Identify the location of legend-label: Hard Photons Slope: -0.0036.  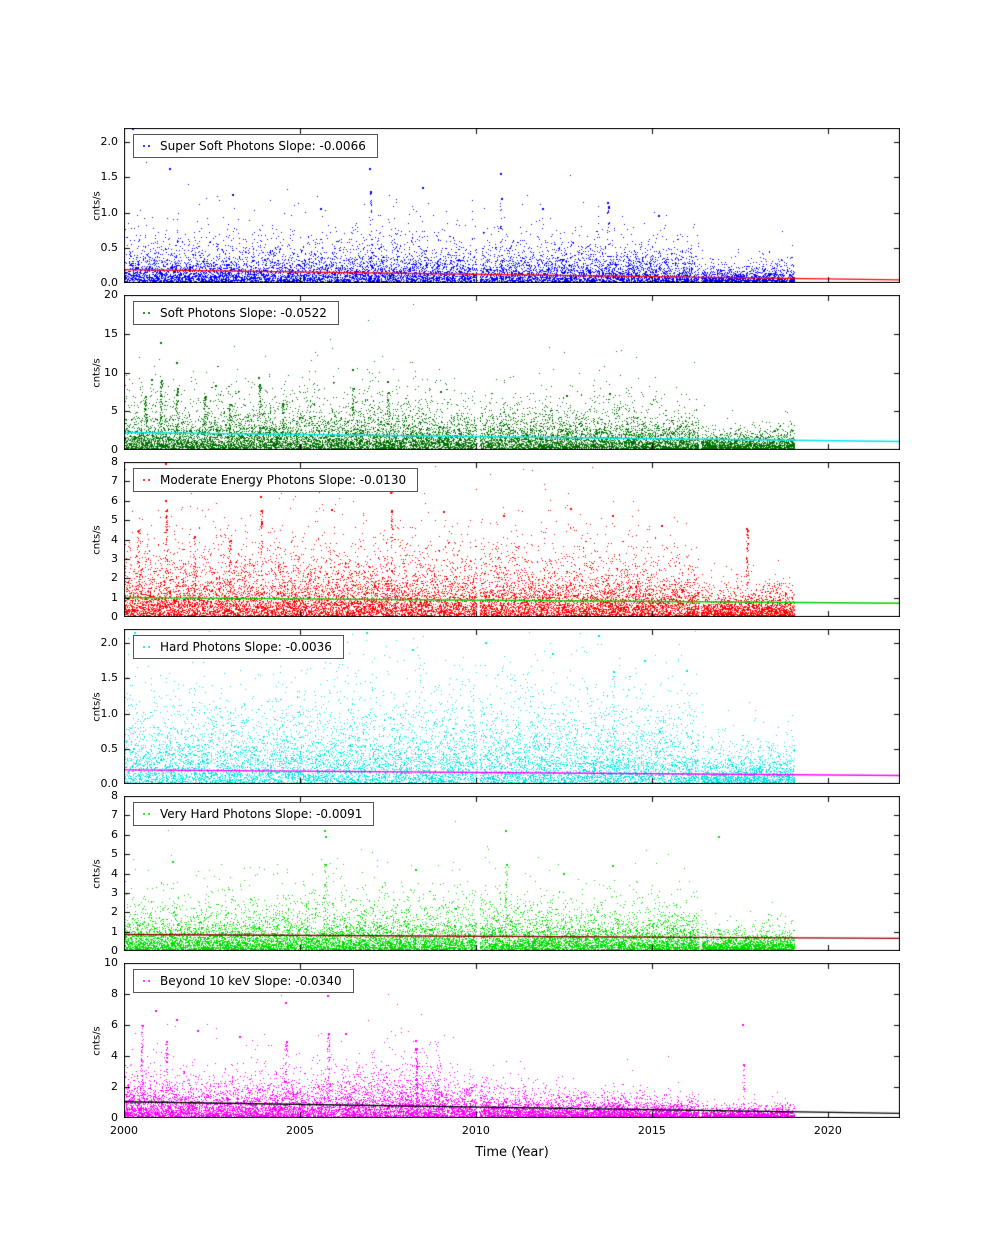
(246, 647).